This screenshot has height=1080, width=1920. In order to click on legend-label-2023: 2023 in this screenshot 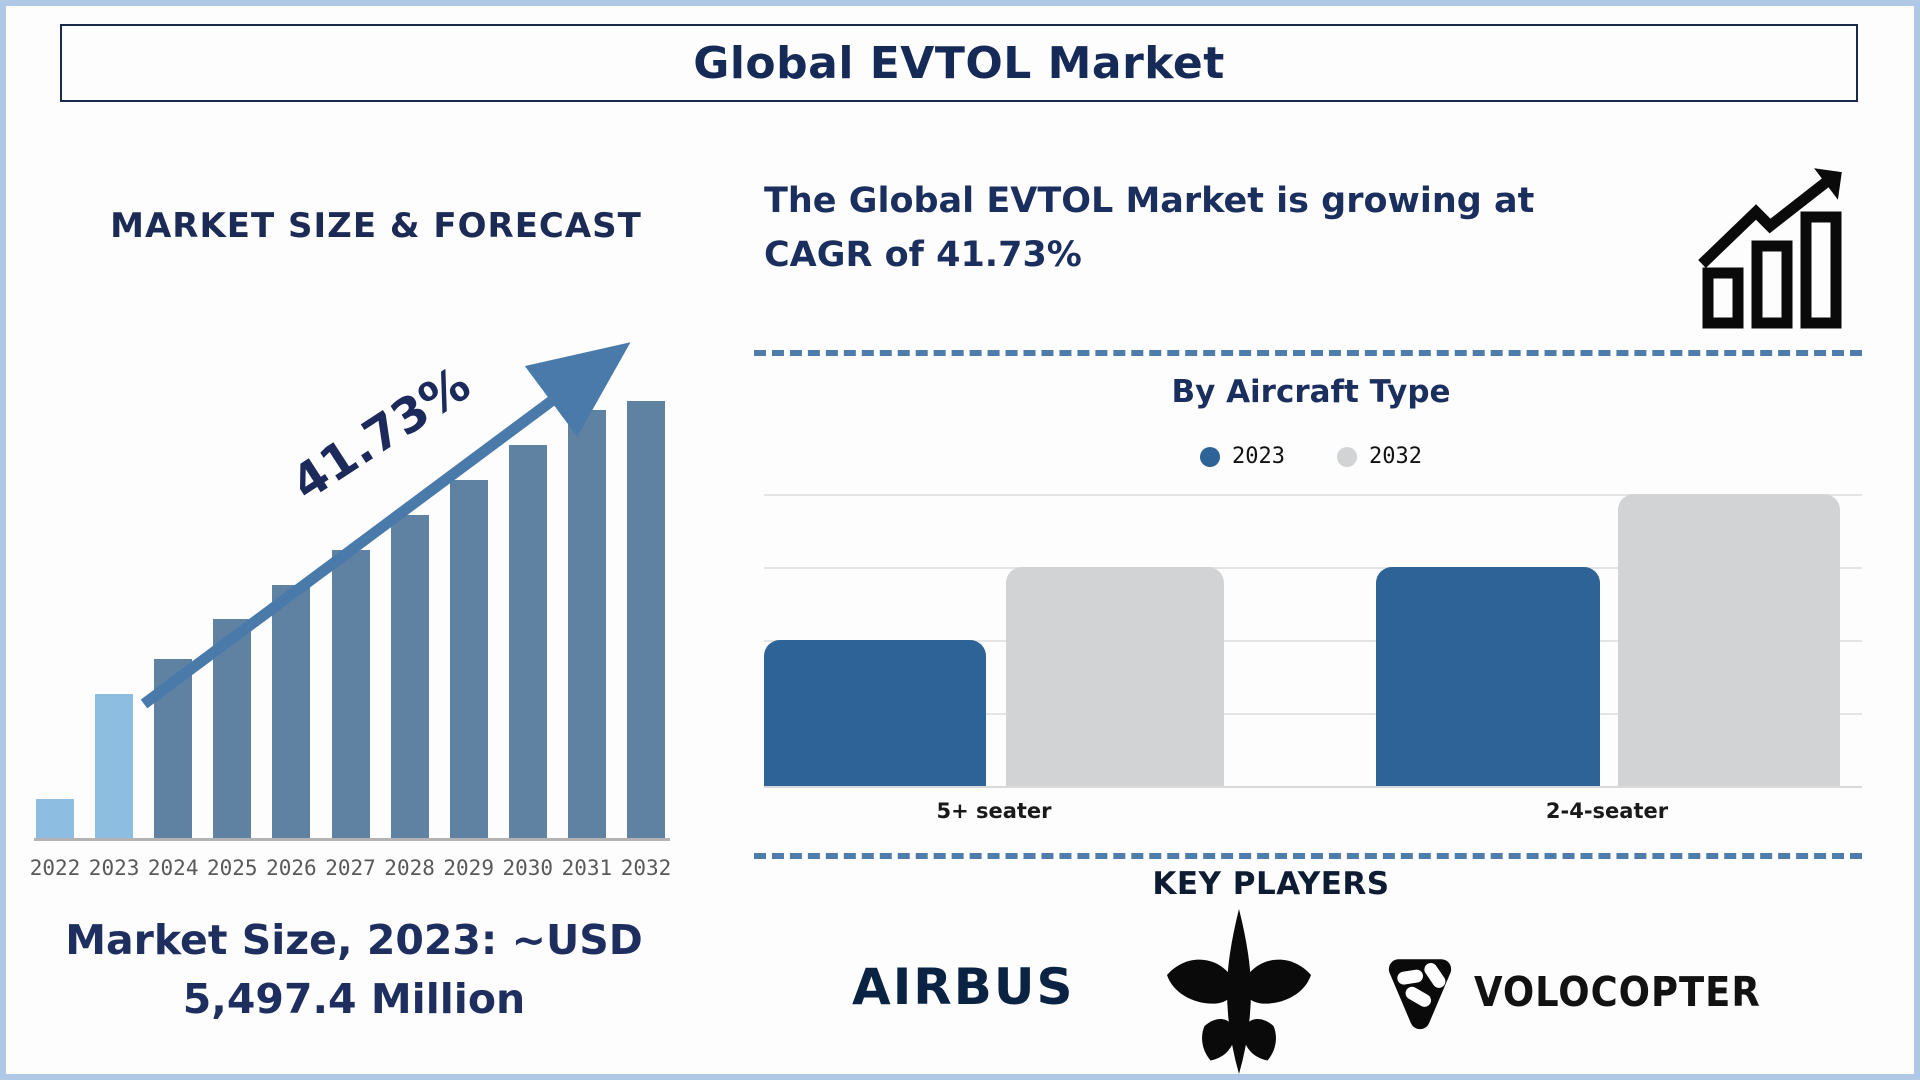, I will do `click(1258, 456)`.